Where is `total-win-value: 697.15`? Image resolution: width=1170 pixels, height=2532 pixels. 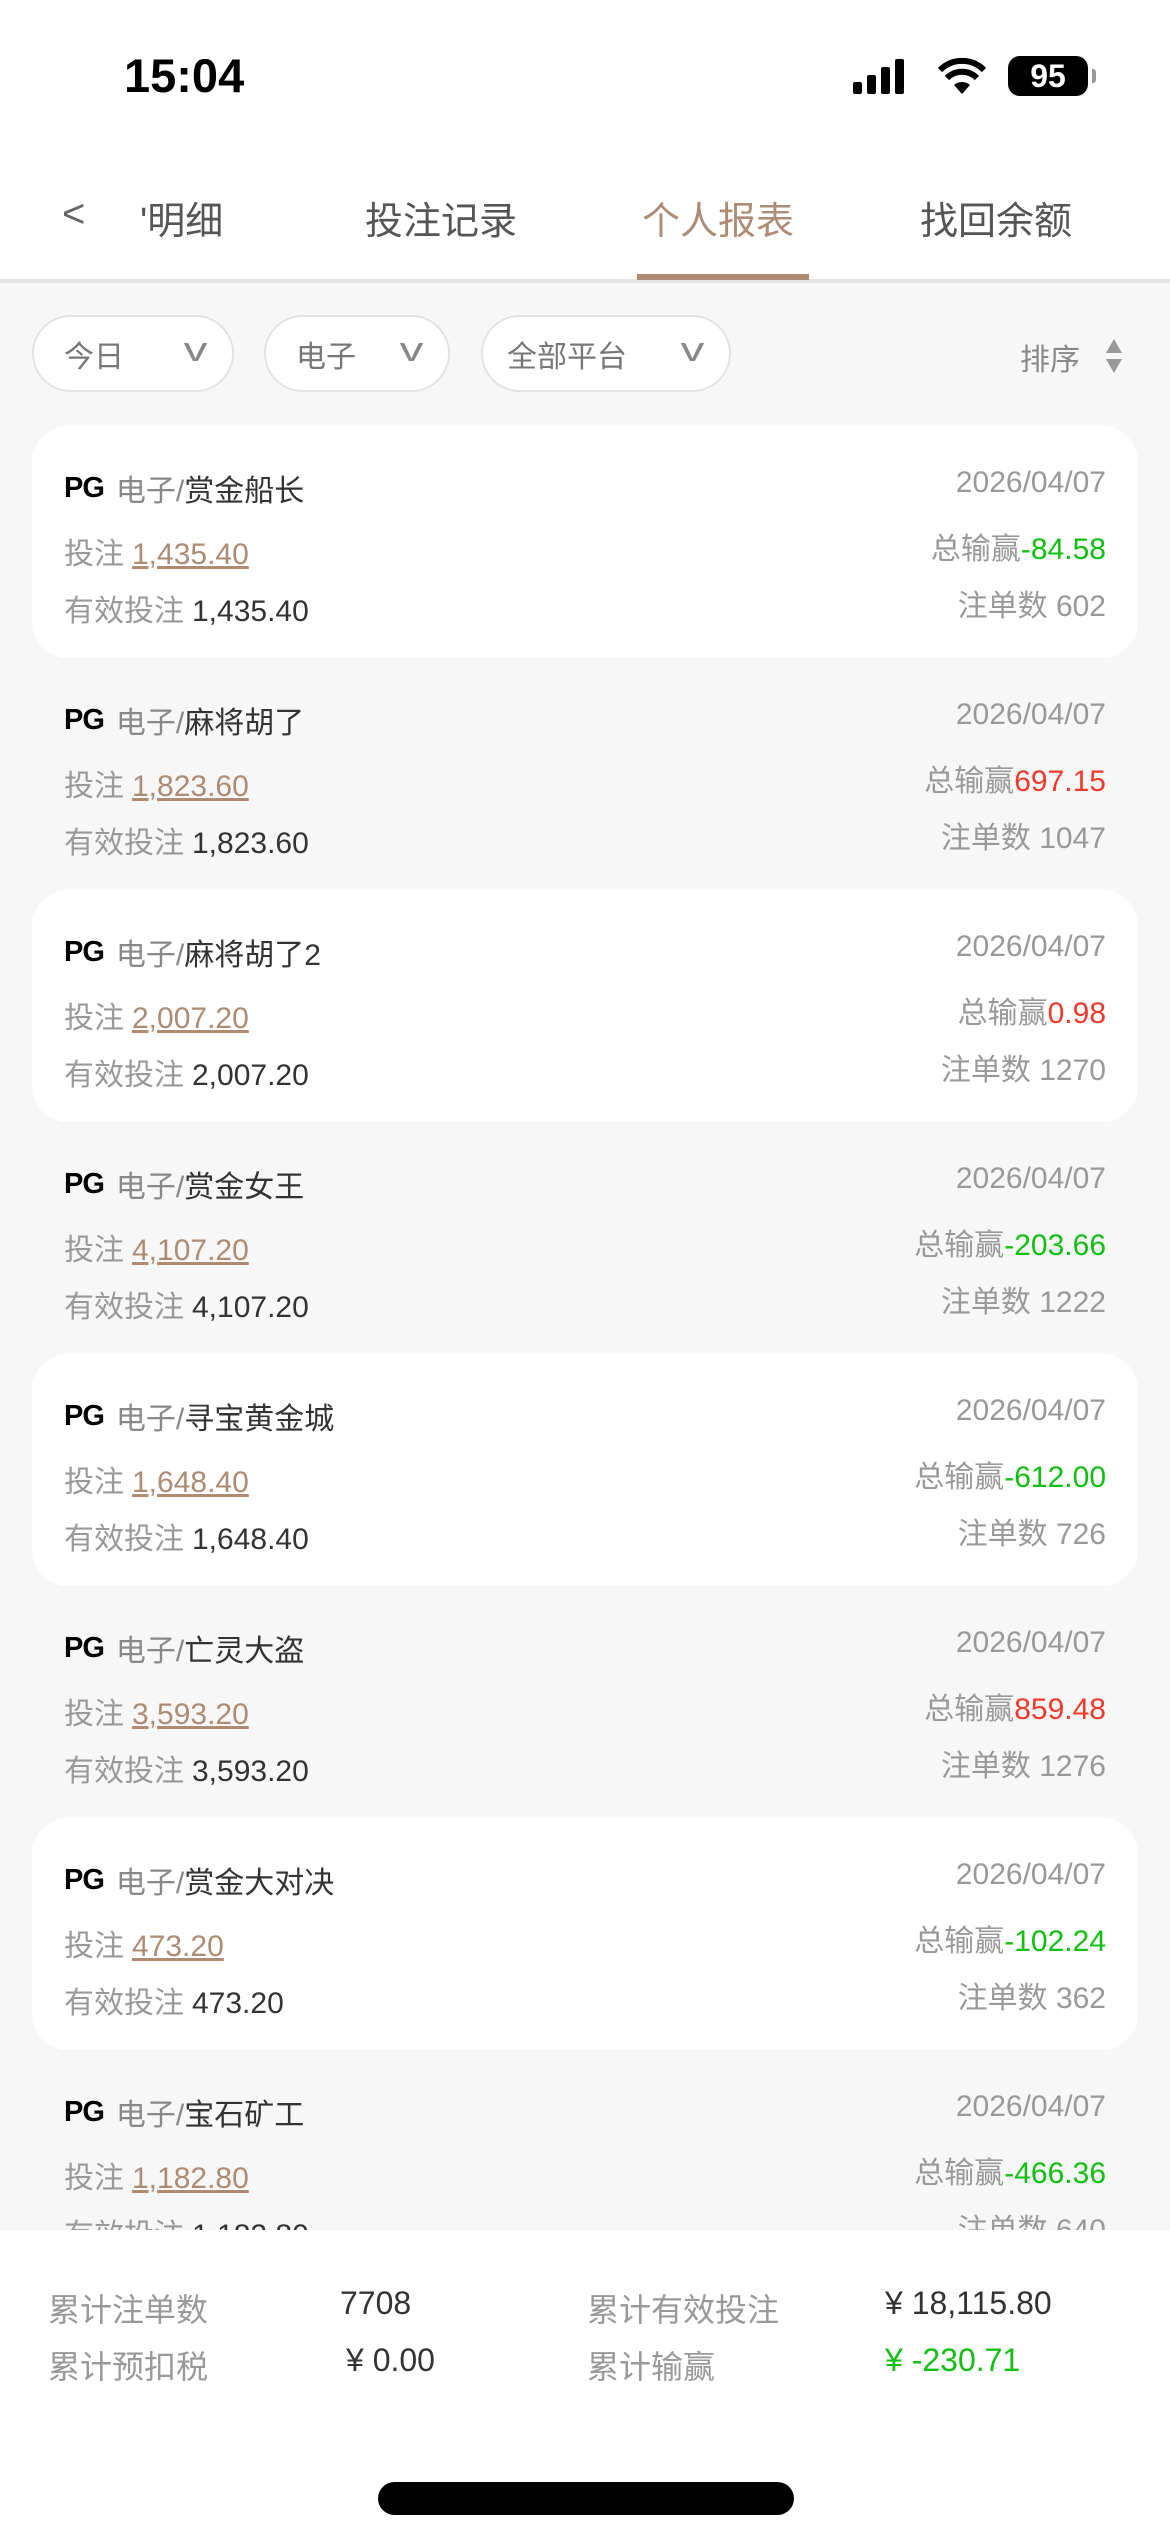 total-win-value: 697.15 is located at coordinates (1060, 781).